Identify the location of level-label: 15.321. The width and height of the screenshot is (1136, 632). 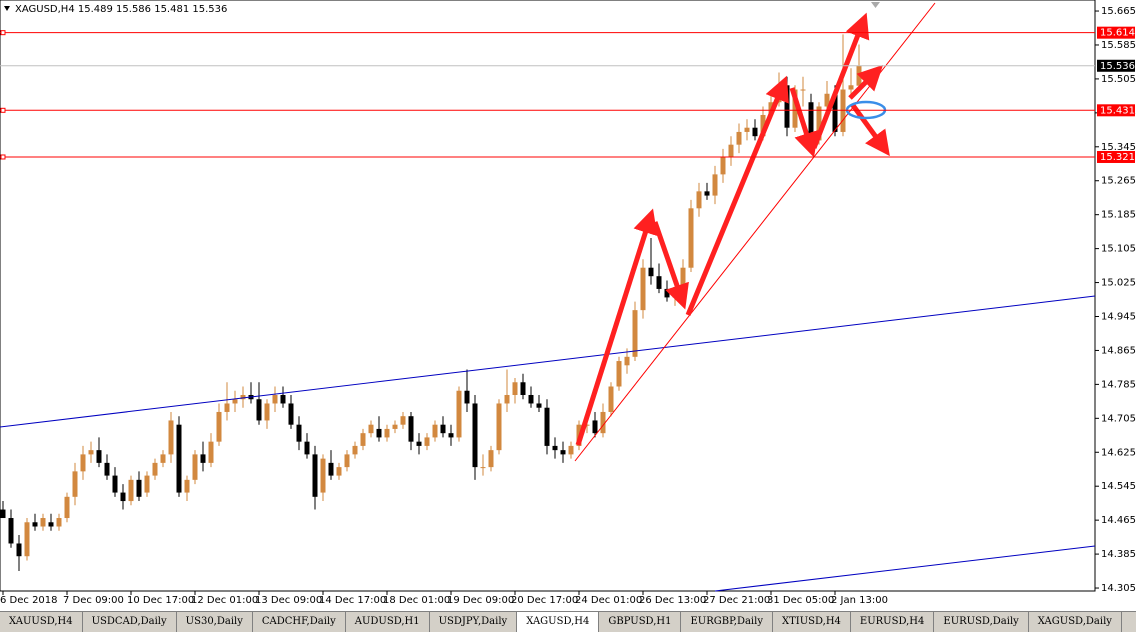
(1117, 157).